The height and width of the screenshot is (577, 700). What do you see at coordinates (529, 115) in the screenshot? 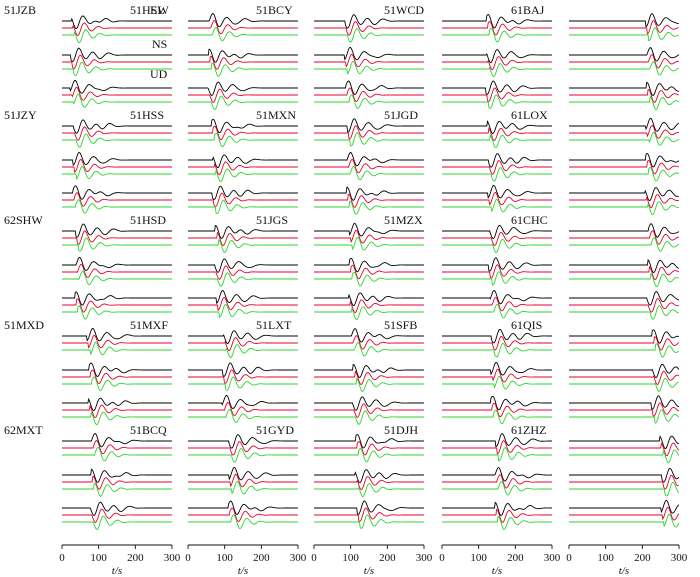
I see `station-label: 61LOX` at bounding box center [529, 115].